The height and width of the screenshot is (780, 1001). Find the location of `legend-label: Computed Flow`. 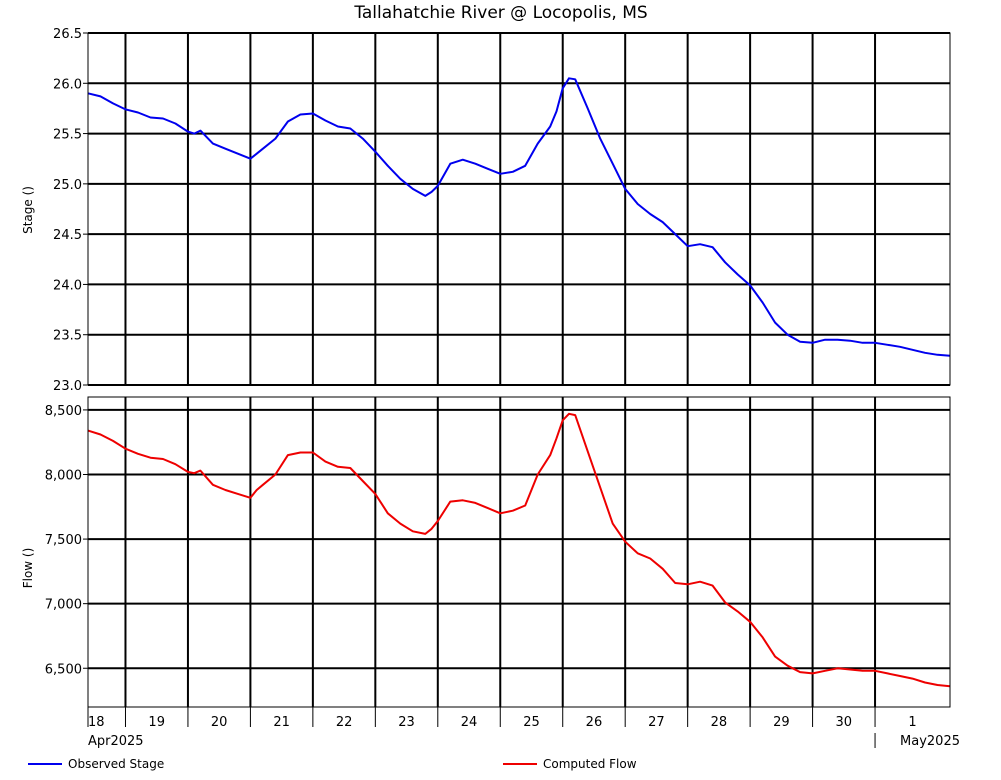

legend-label: Computed Flow is located at coordinates (590, 764).